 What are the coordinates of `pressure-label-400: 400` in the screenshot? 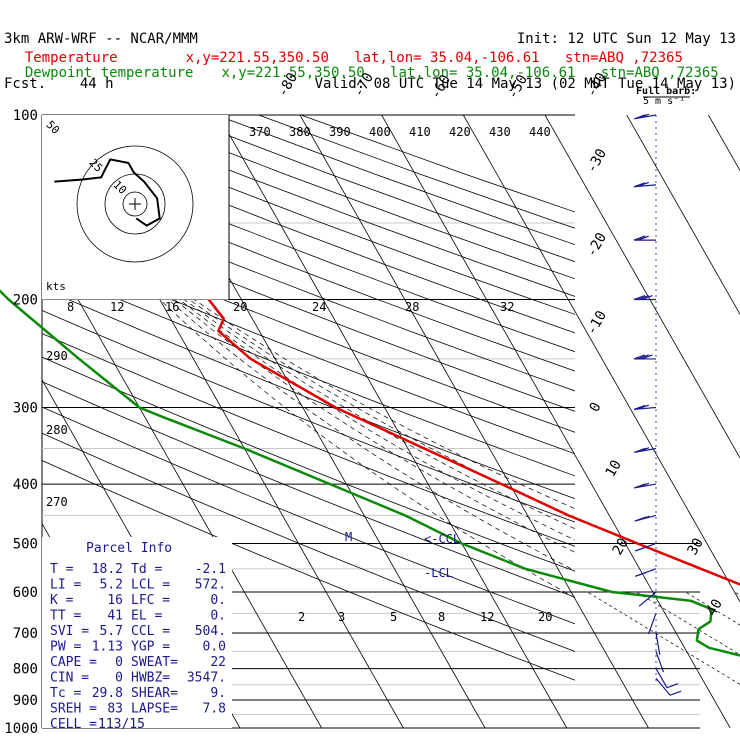 It's located at (25, 485).